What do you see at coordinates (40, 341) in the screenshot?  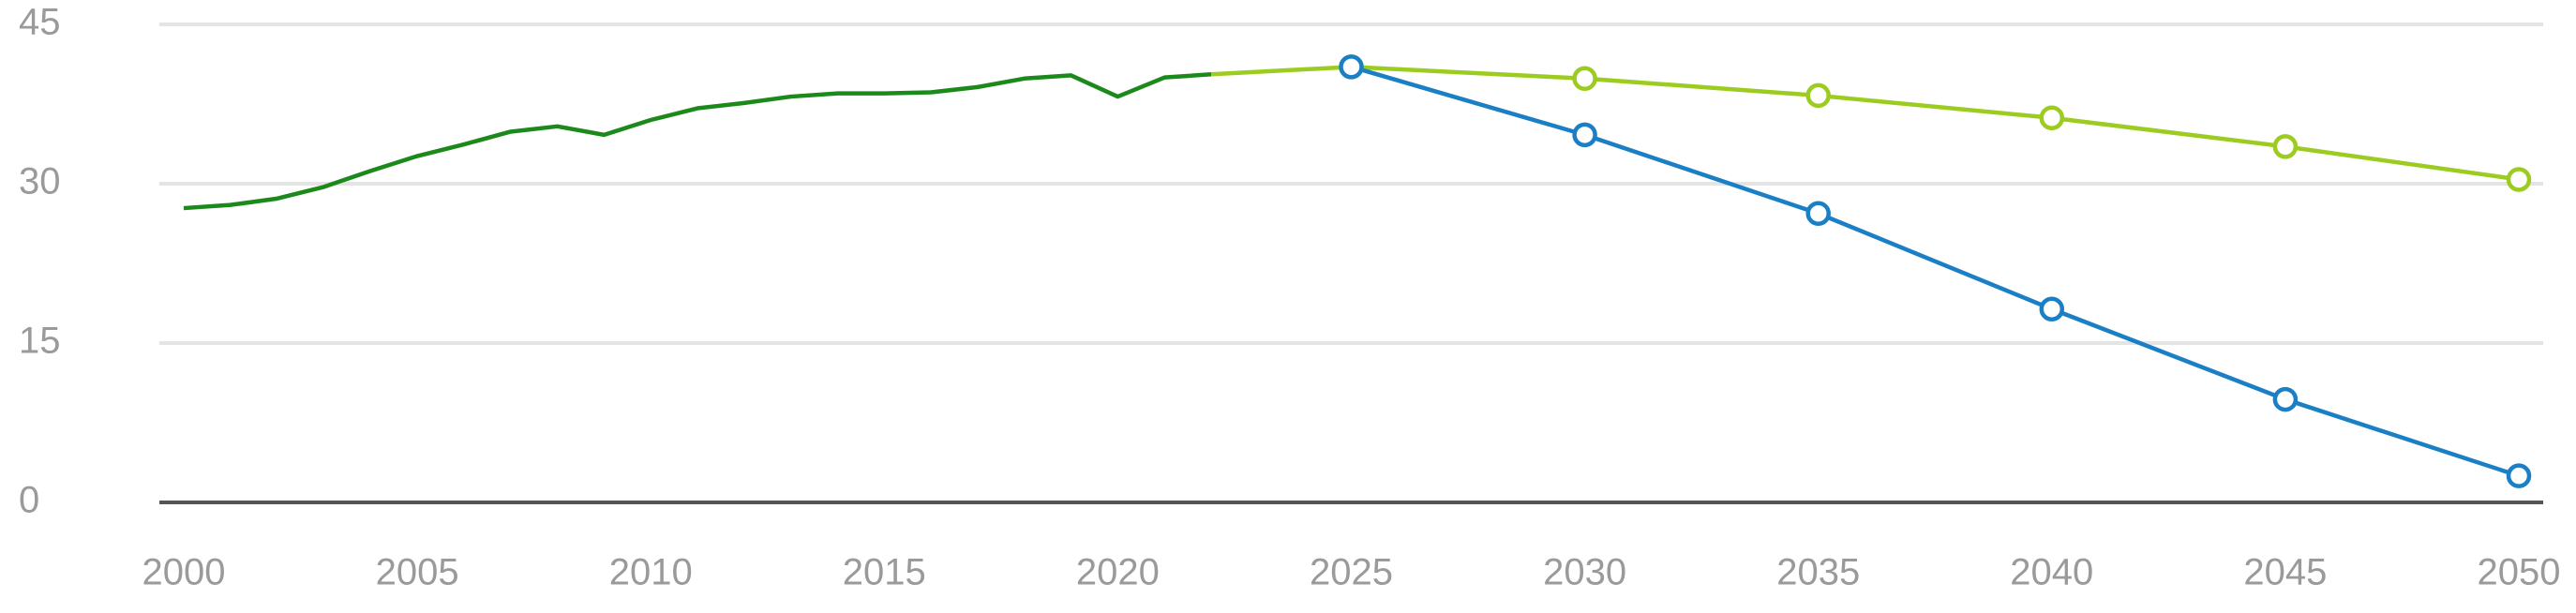 I see `y-tick-label: 15` at bounding box center [40, 341].